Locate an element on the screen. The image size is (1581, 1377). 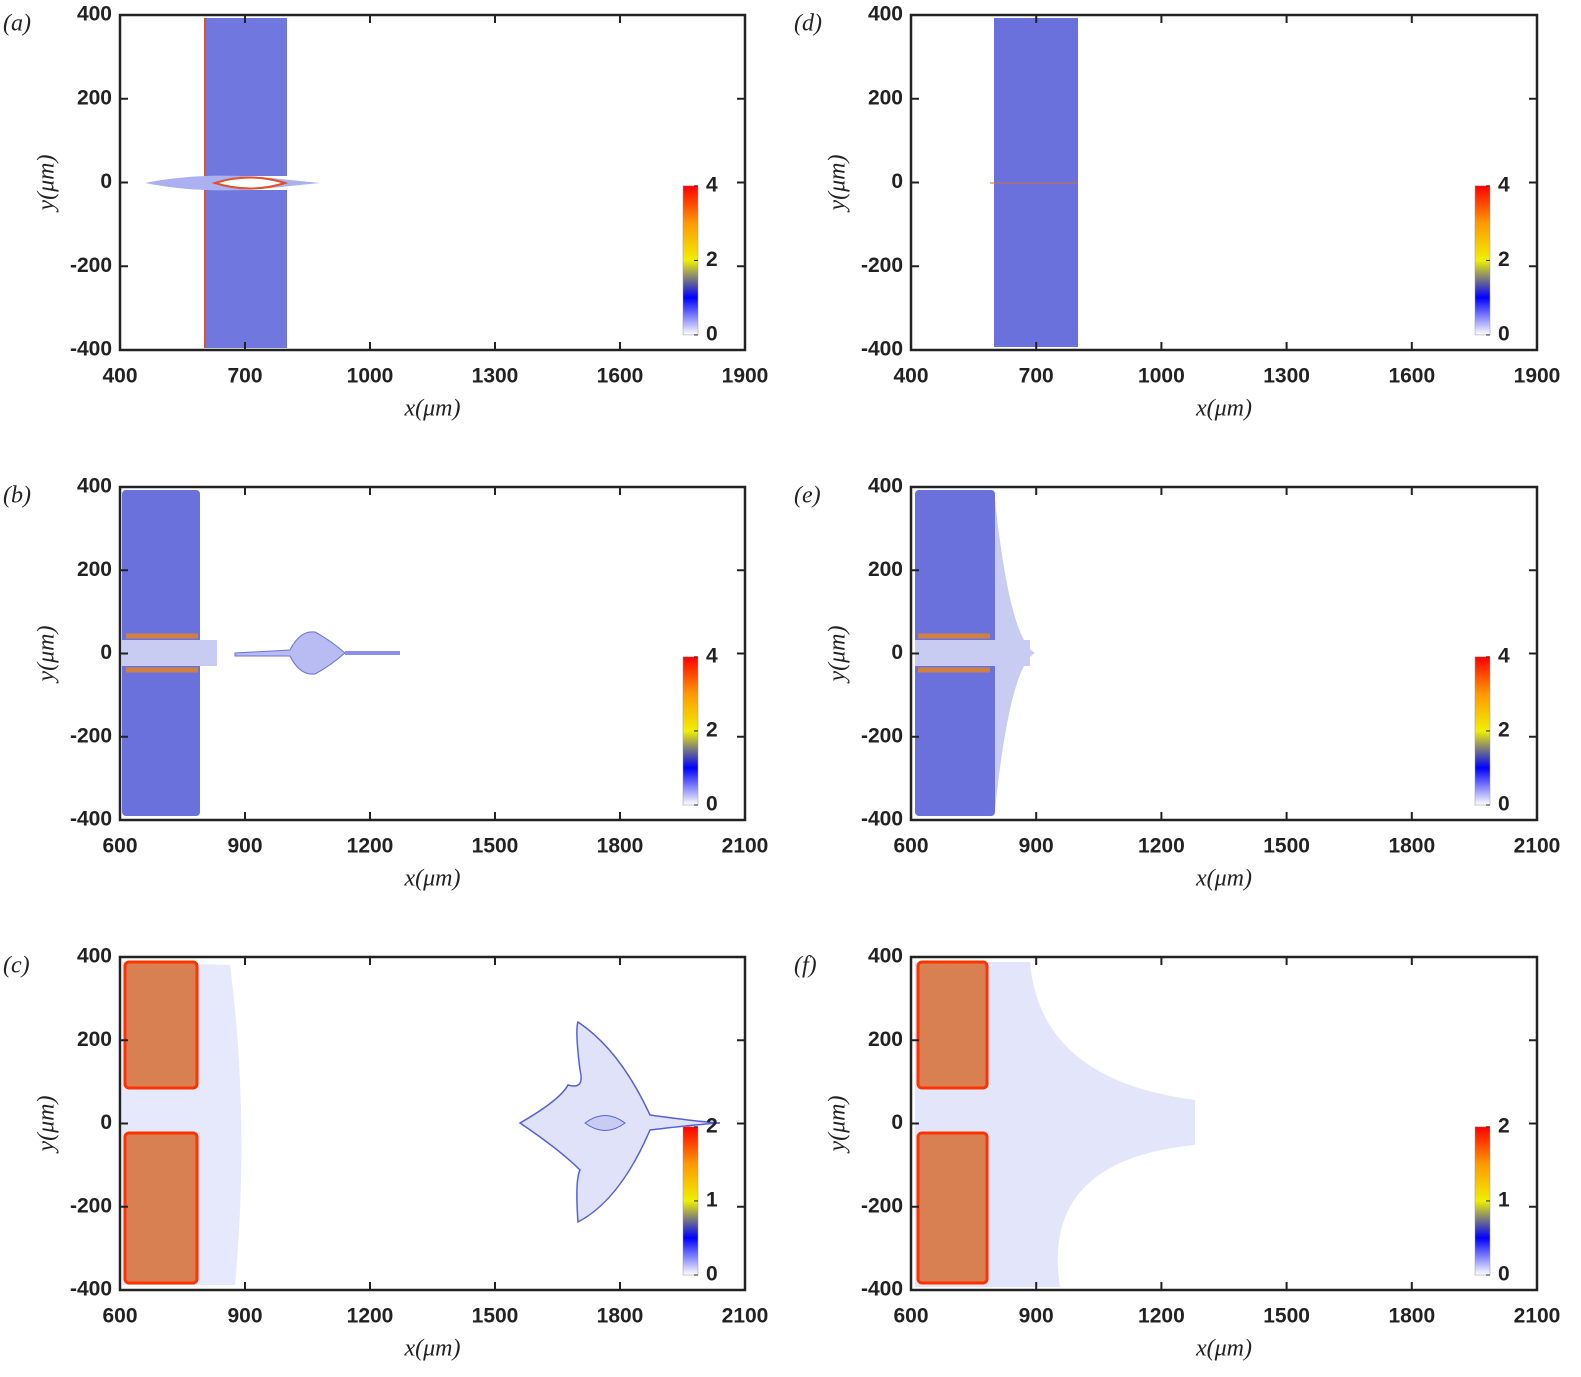
panel-label: (e) is located at coordinates (807, 496).